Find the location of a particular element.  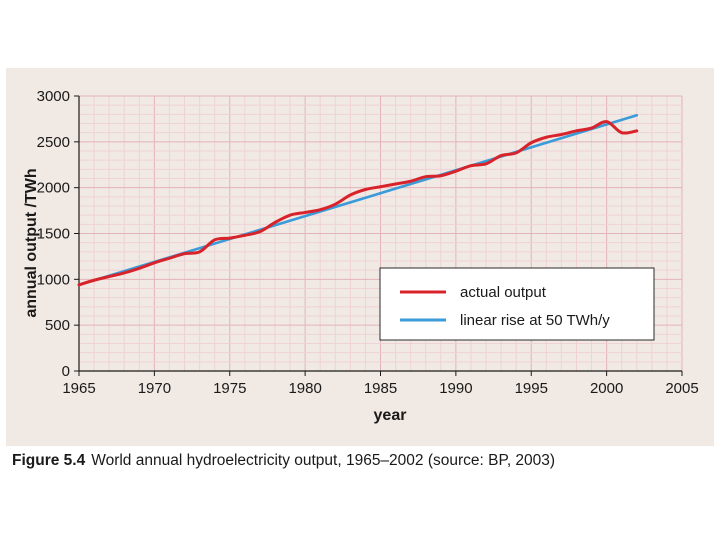

x-tick-label: 1985 is located at coordinates (380, 388).